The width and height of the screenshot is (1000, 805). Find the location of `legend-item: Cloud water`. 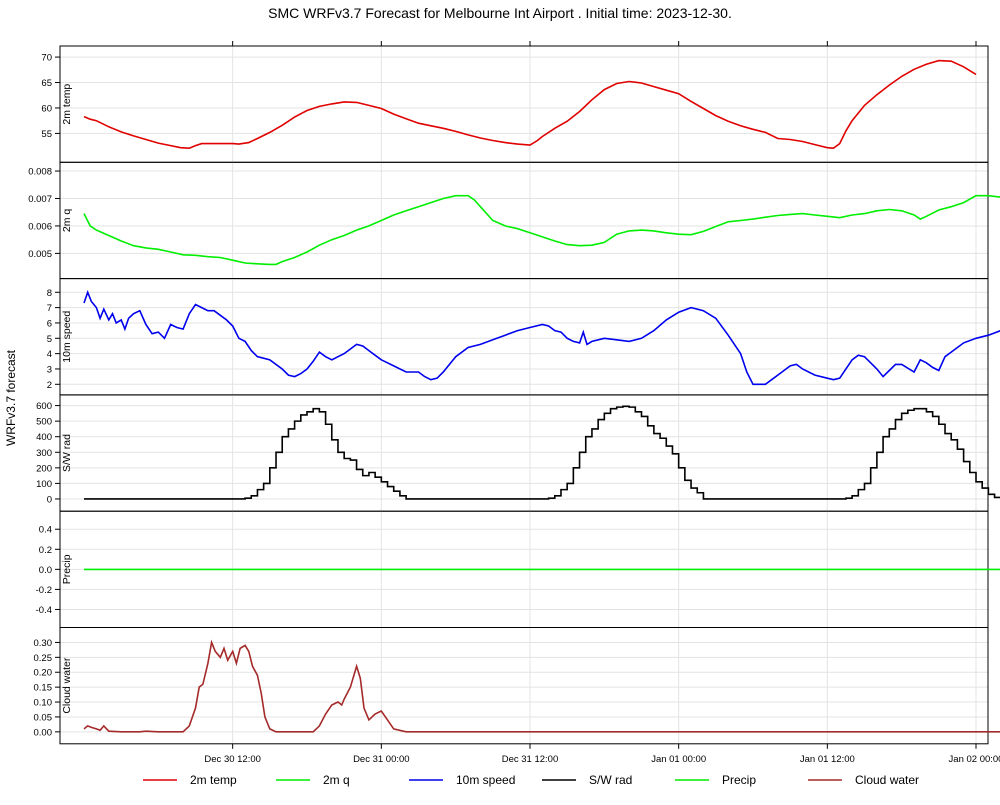

legend-item: Cloud water is located at coordinates (863, 780).